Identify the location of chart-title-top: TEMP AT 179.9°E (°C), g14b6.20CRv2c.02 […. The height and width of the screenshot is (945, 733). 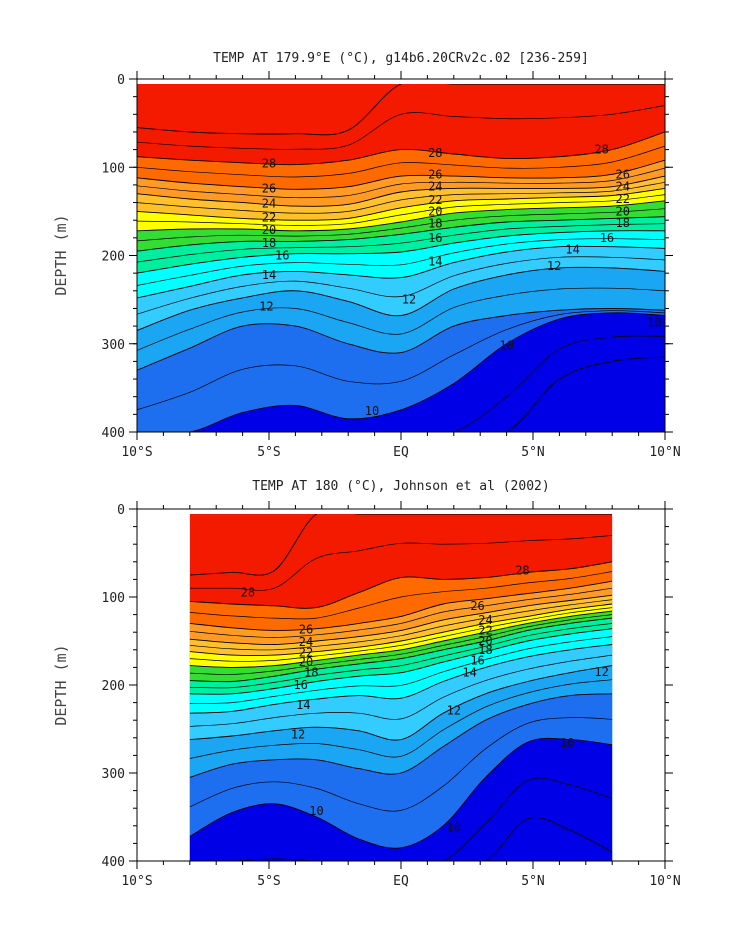
(401, 58).